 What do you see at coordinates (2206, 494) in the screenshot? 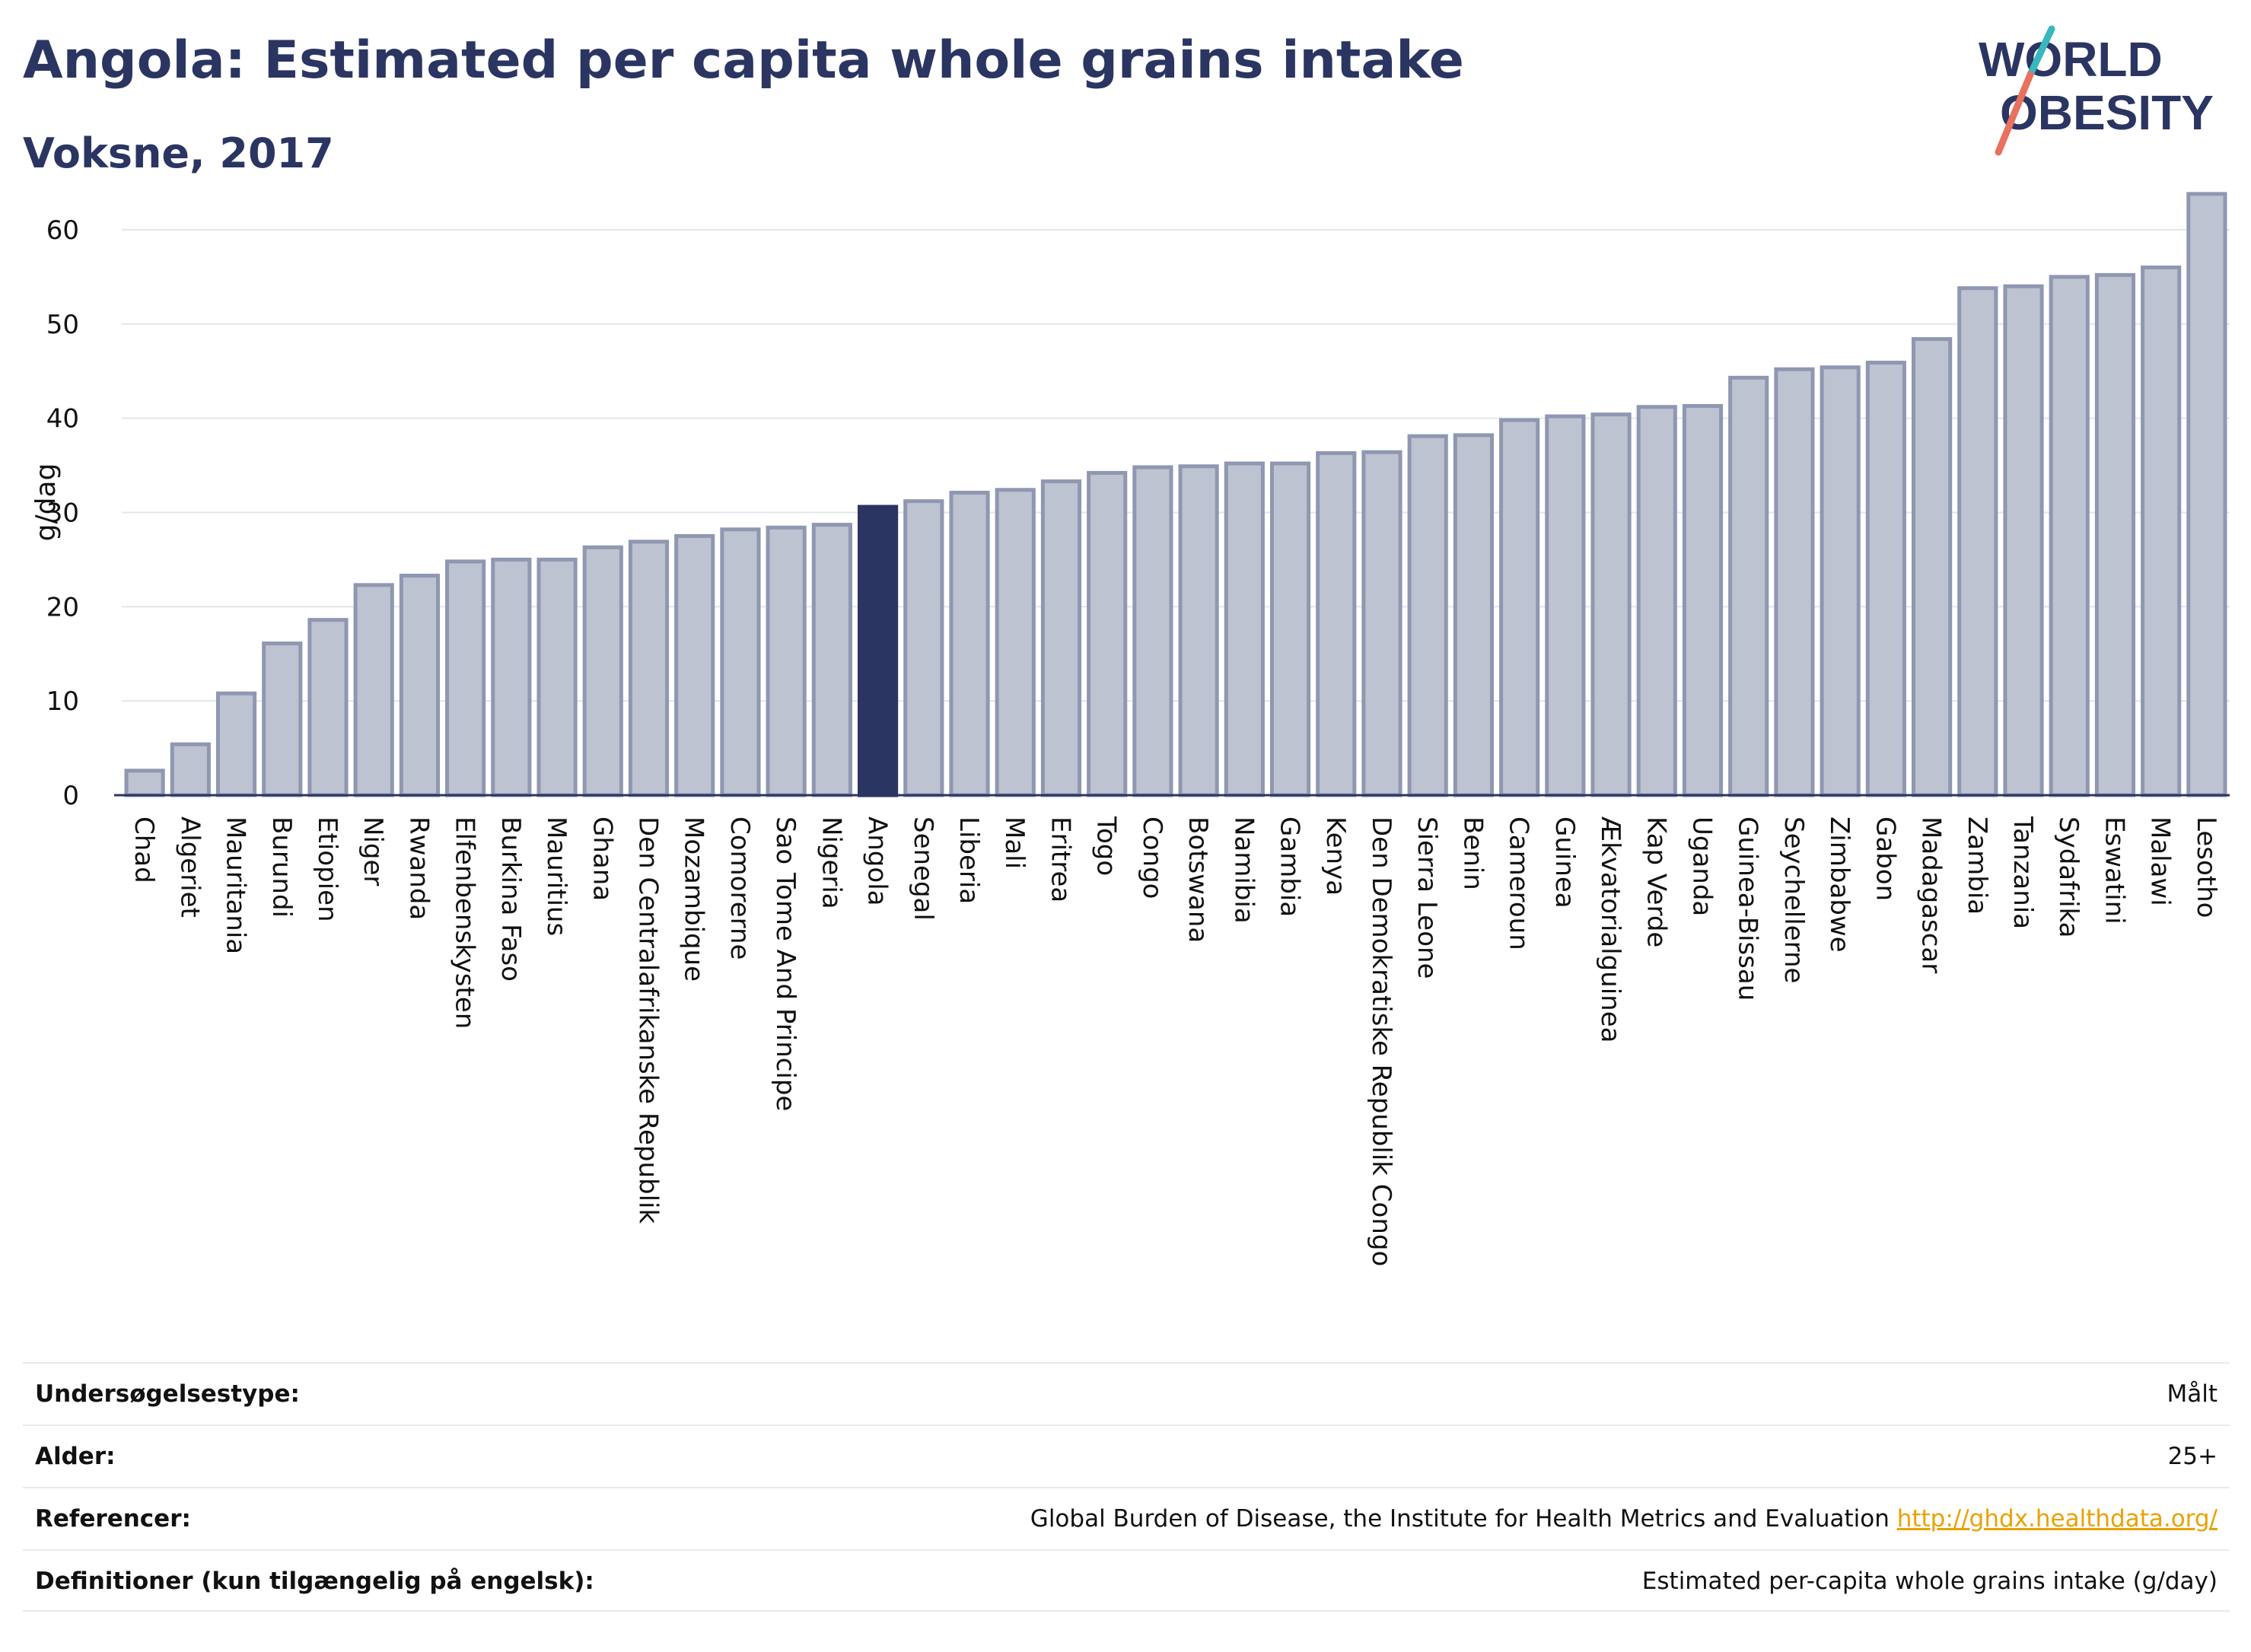
I see `bar-lesotho` at bounding box center [2206, 494].